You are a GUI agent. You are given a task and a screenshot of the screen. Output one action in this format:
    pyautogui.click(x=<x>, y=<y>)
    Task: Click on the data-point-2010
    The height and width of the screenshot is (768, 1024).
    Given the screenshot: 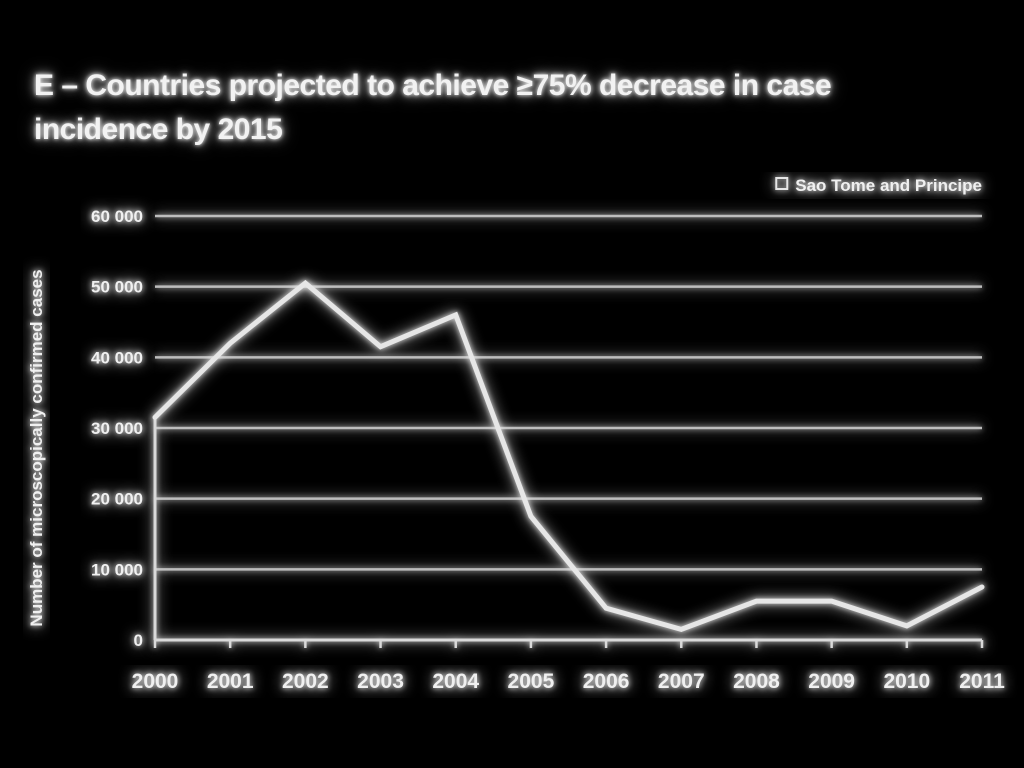 What is the action you would take?
    pyautogui.click(x=906, y=625)
    